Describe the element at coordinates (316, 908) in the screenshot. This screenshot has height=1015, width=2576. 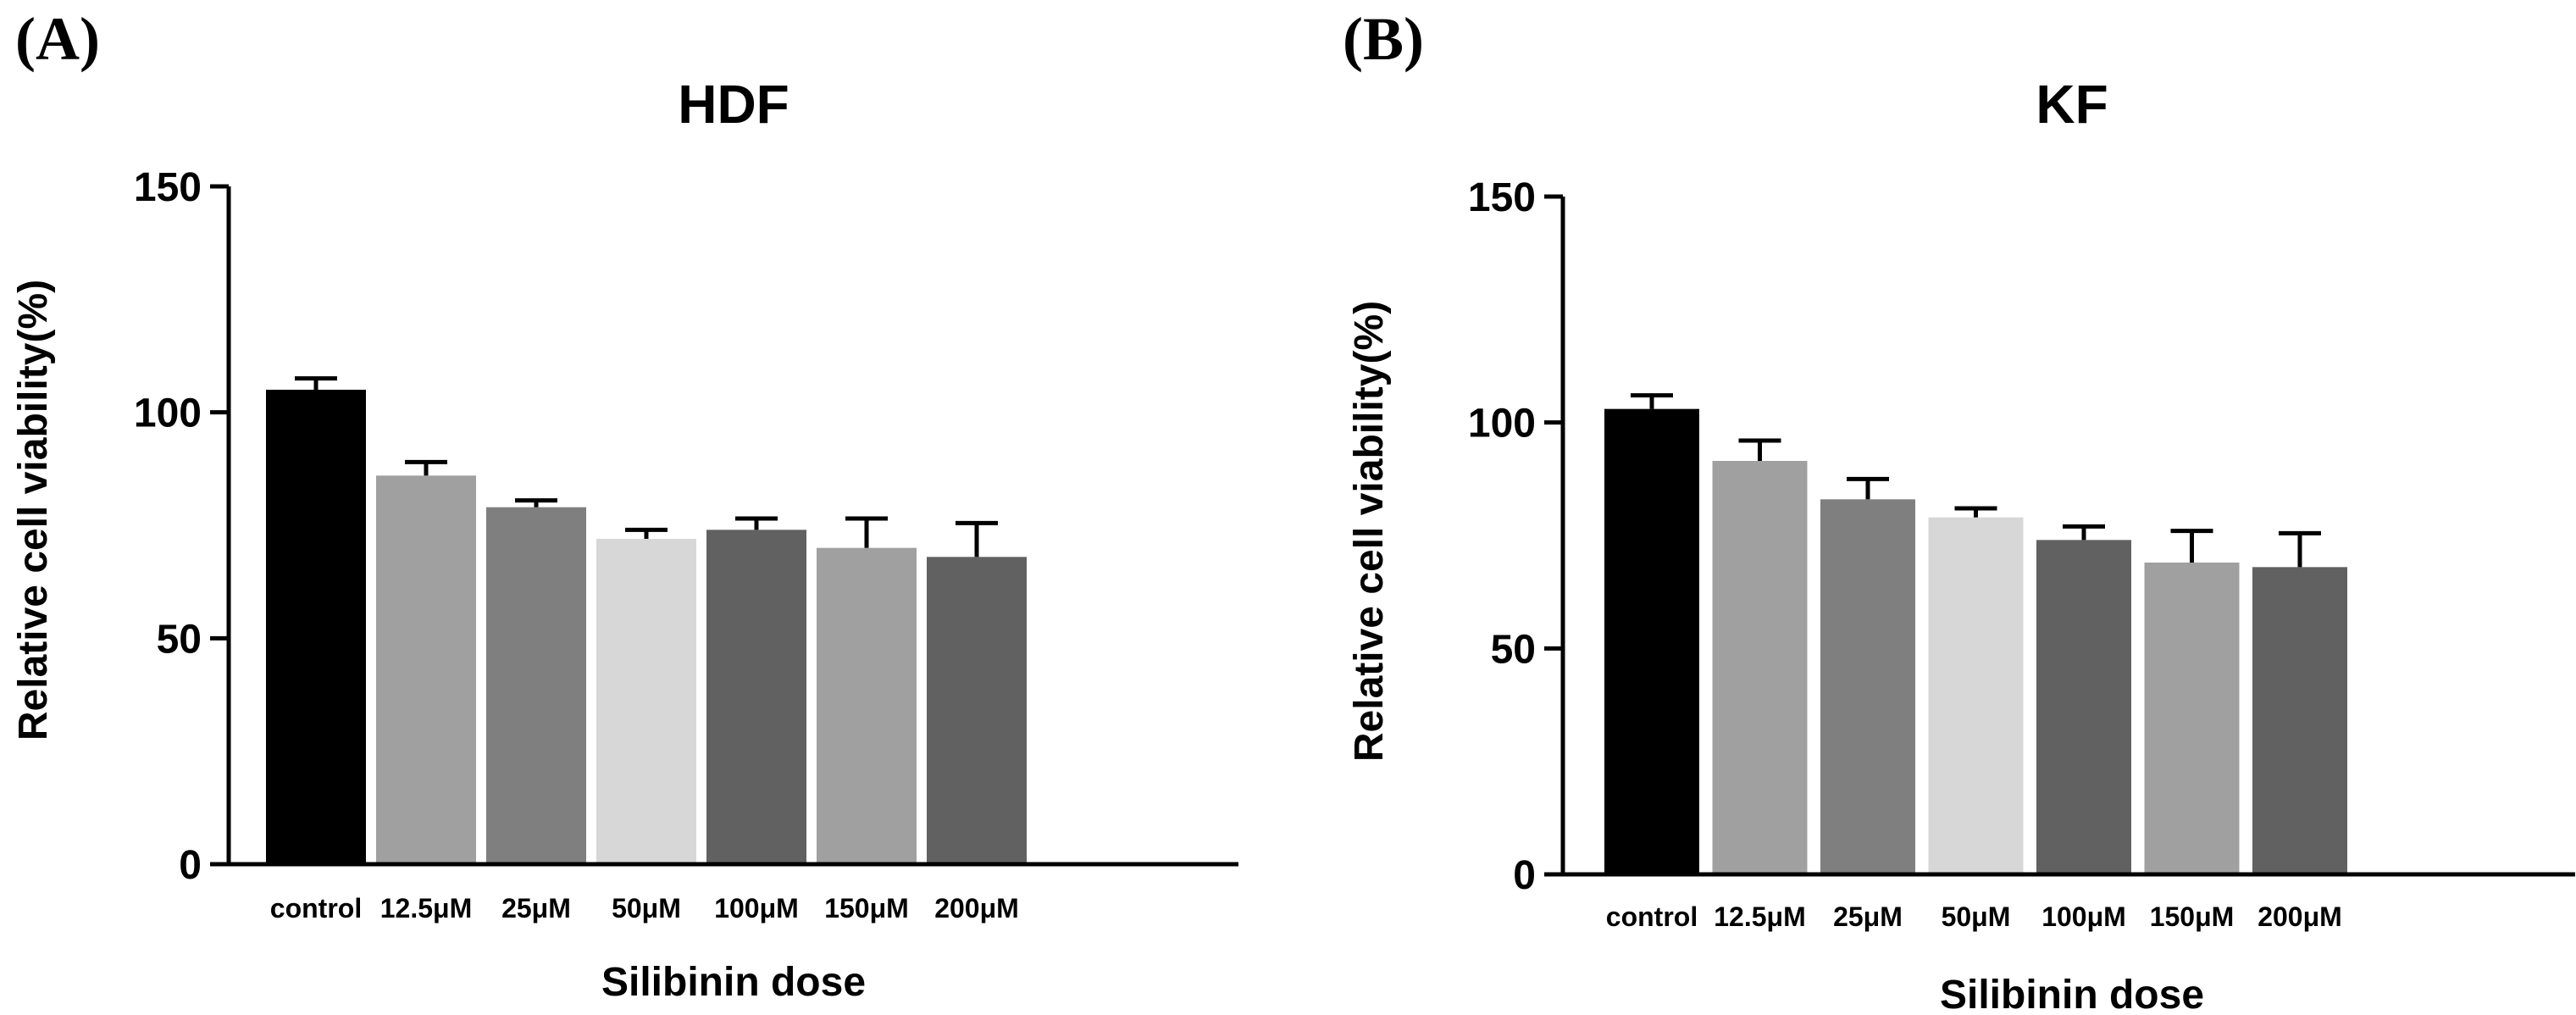
I see `x-tick-label-hdf-0: control` at that location.